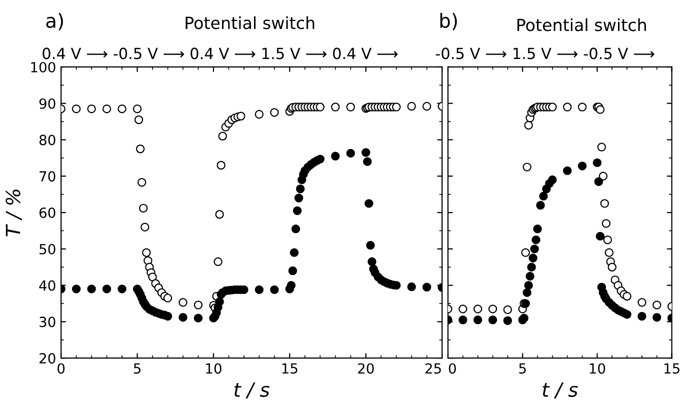  Describe the element at coordinates (48, 176) in the screenshot. I see `y-tick-label: 70` at that location.